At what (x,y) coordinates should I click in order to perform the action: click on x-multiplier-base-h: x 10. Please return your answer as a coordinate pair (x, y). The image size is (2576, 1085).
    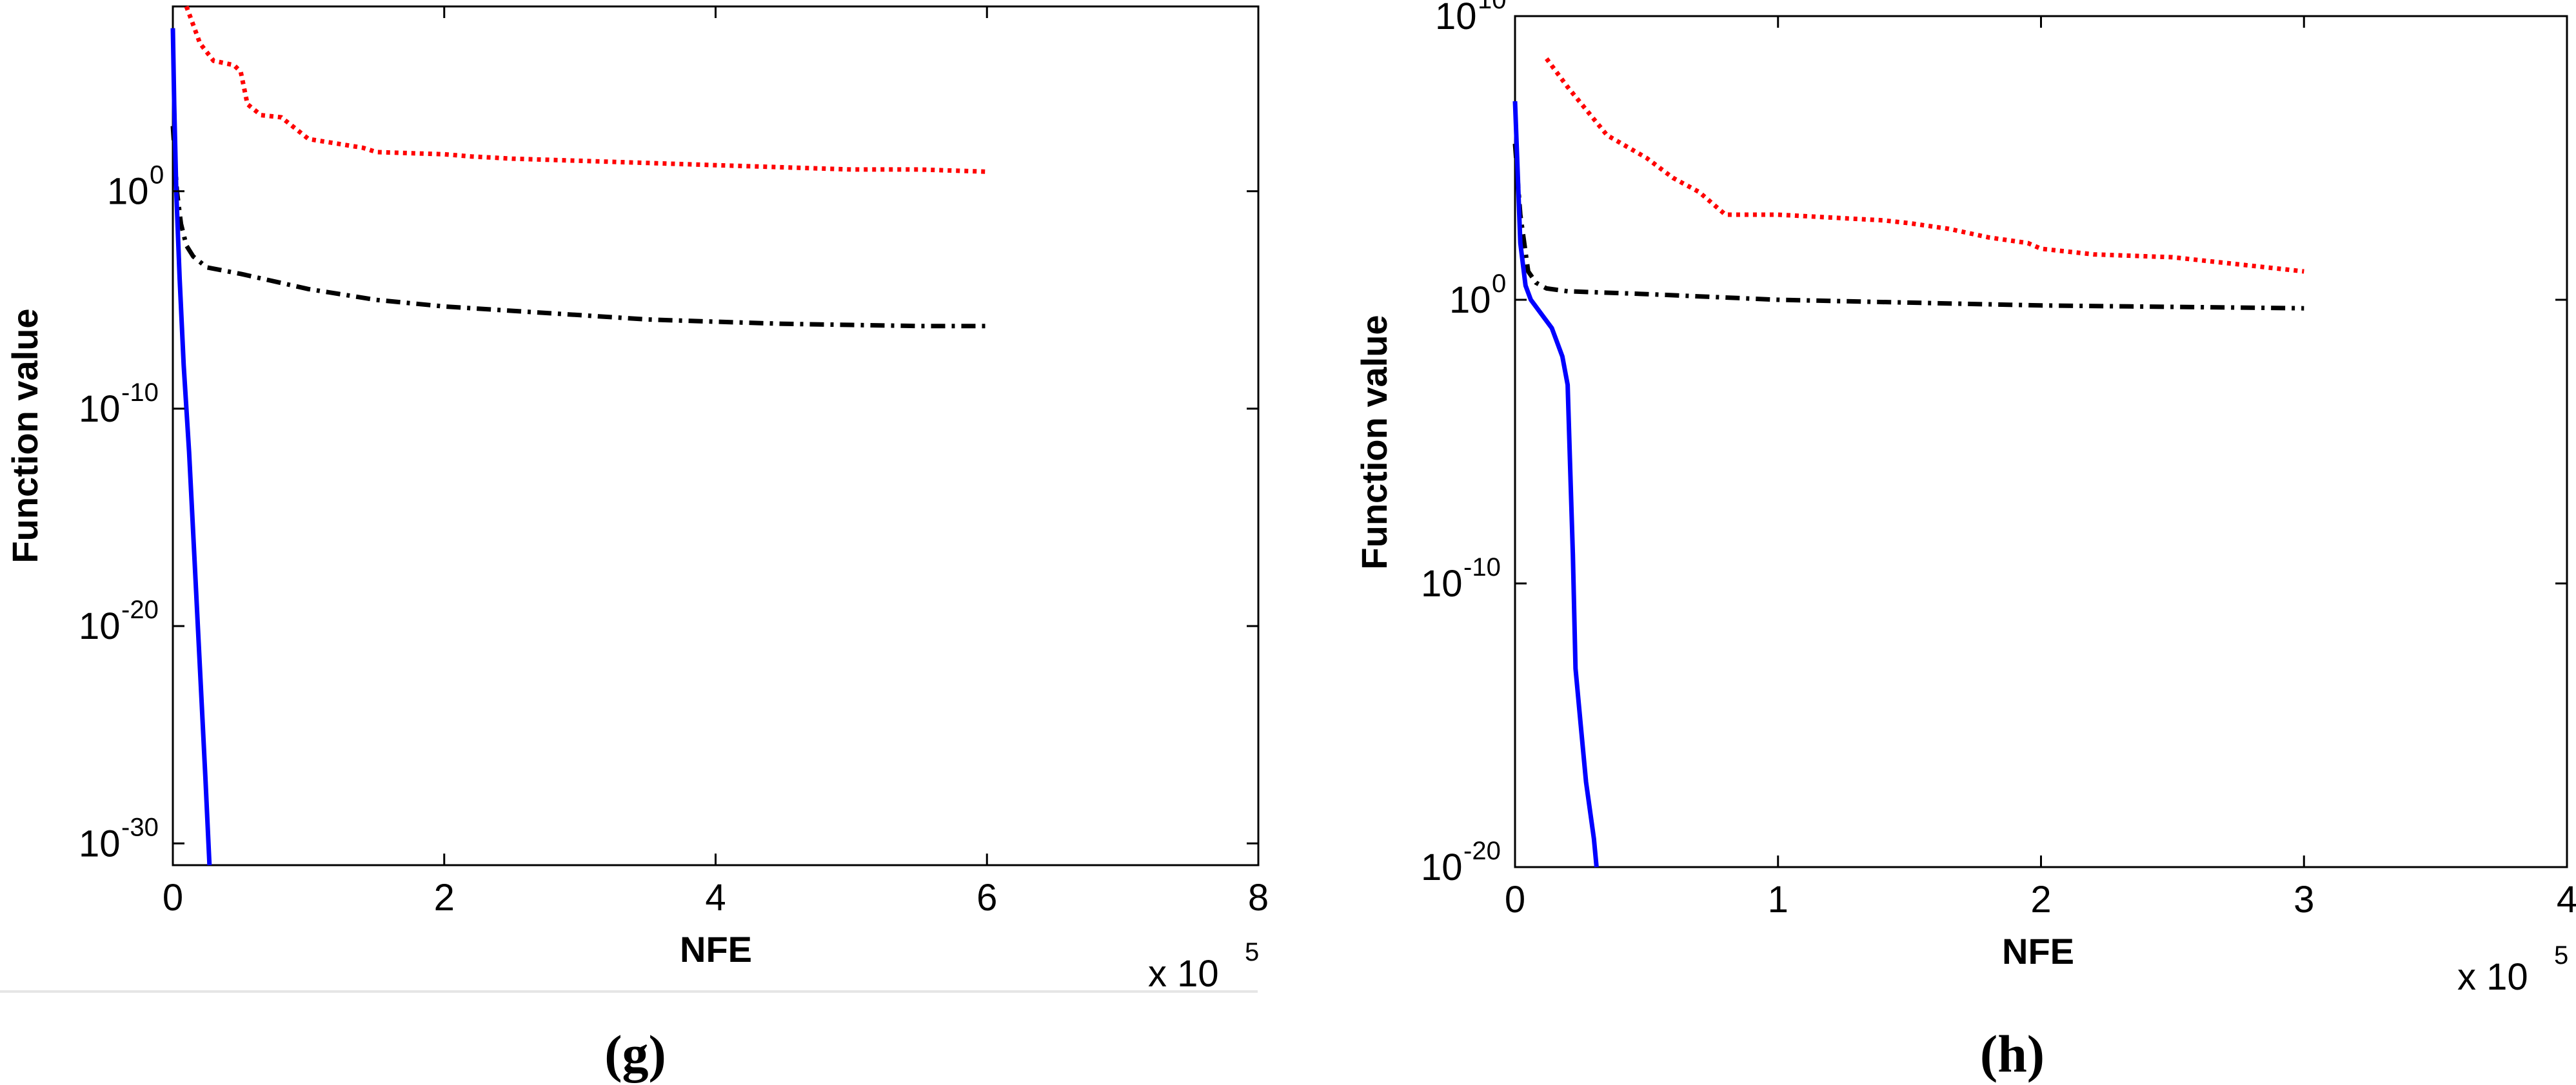
    Looking at the image, I should click on (2492, 977).